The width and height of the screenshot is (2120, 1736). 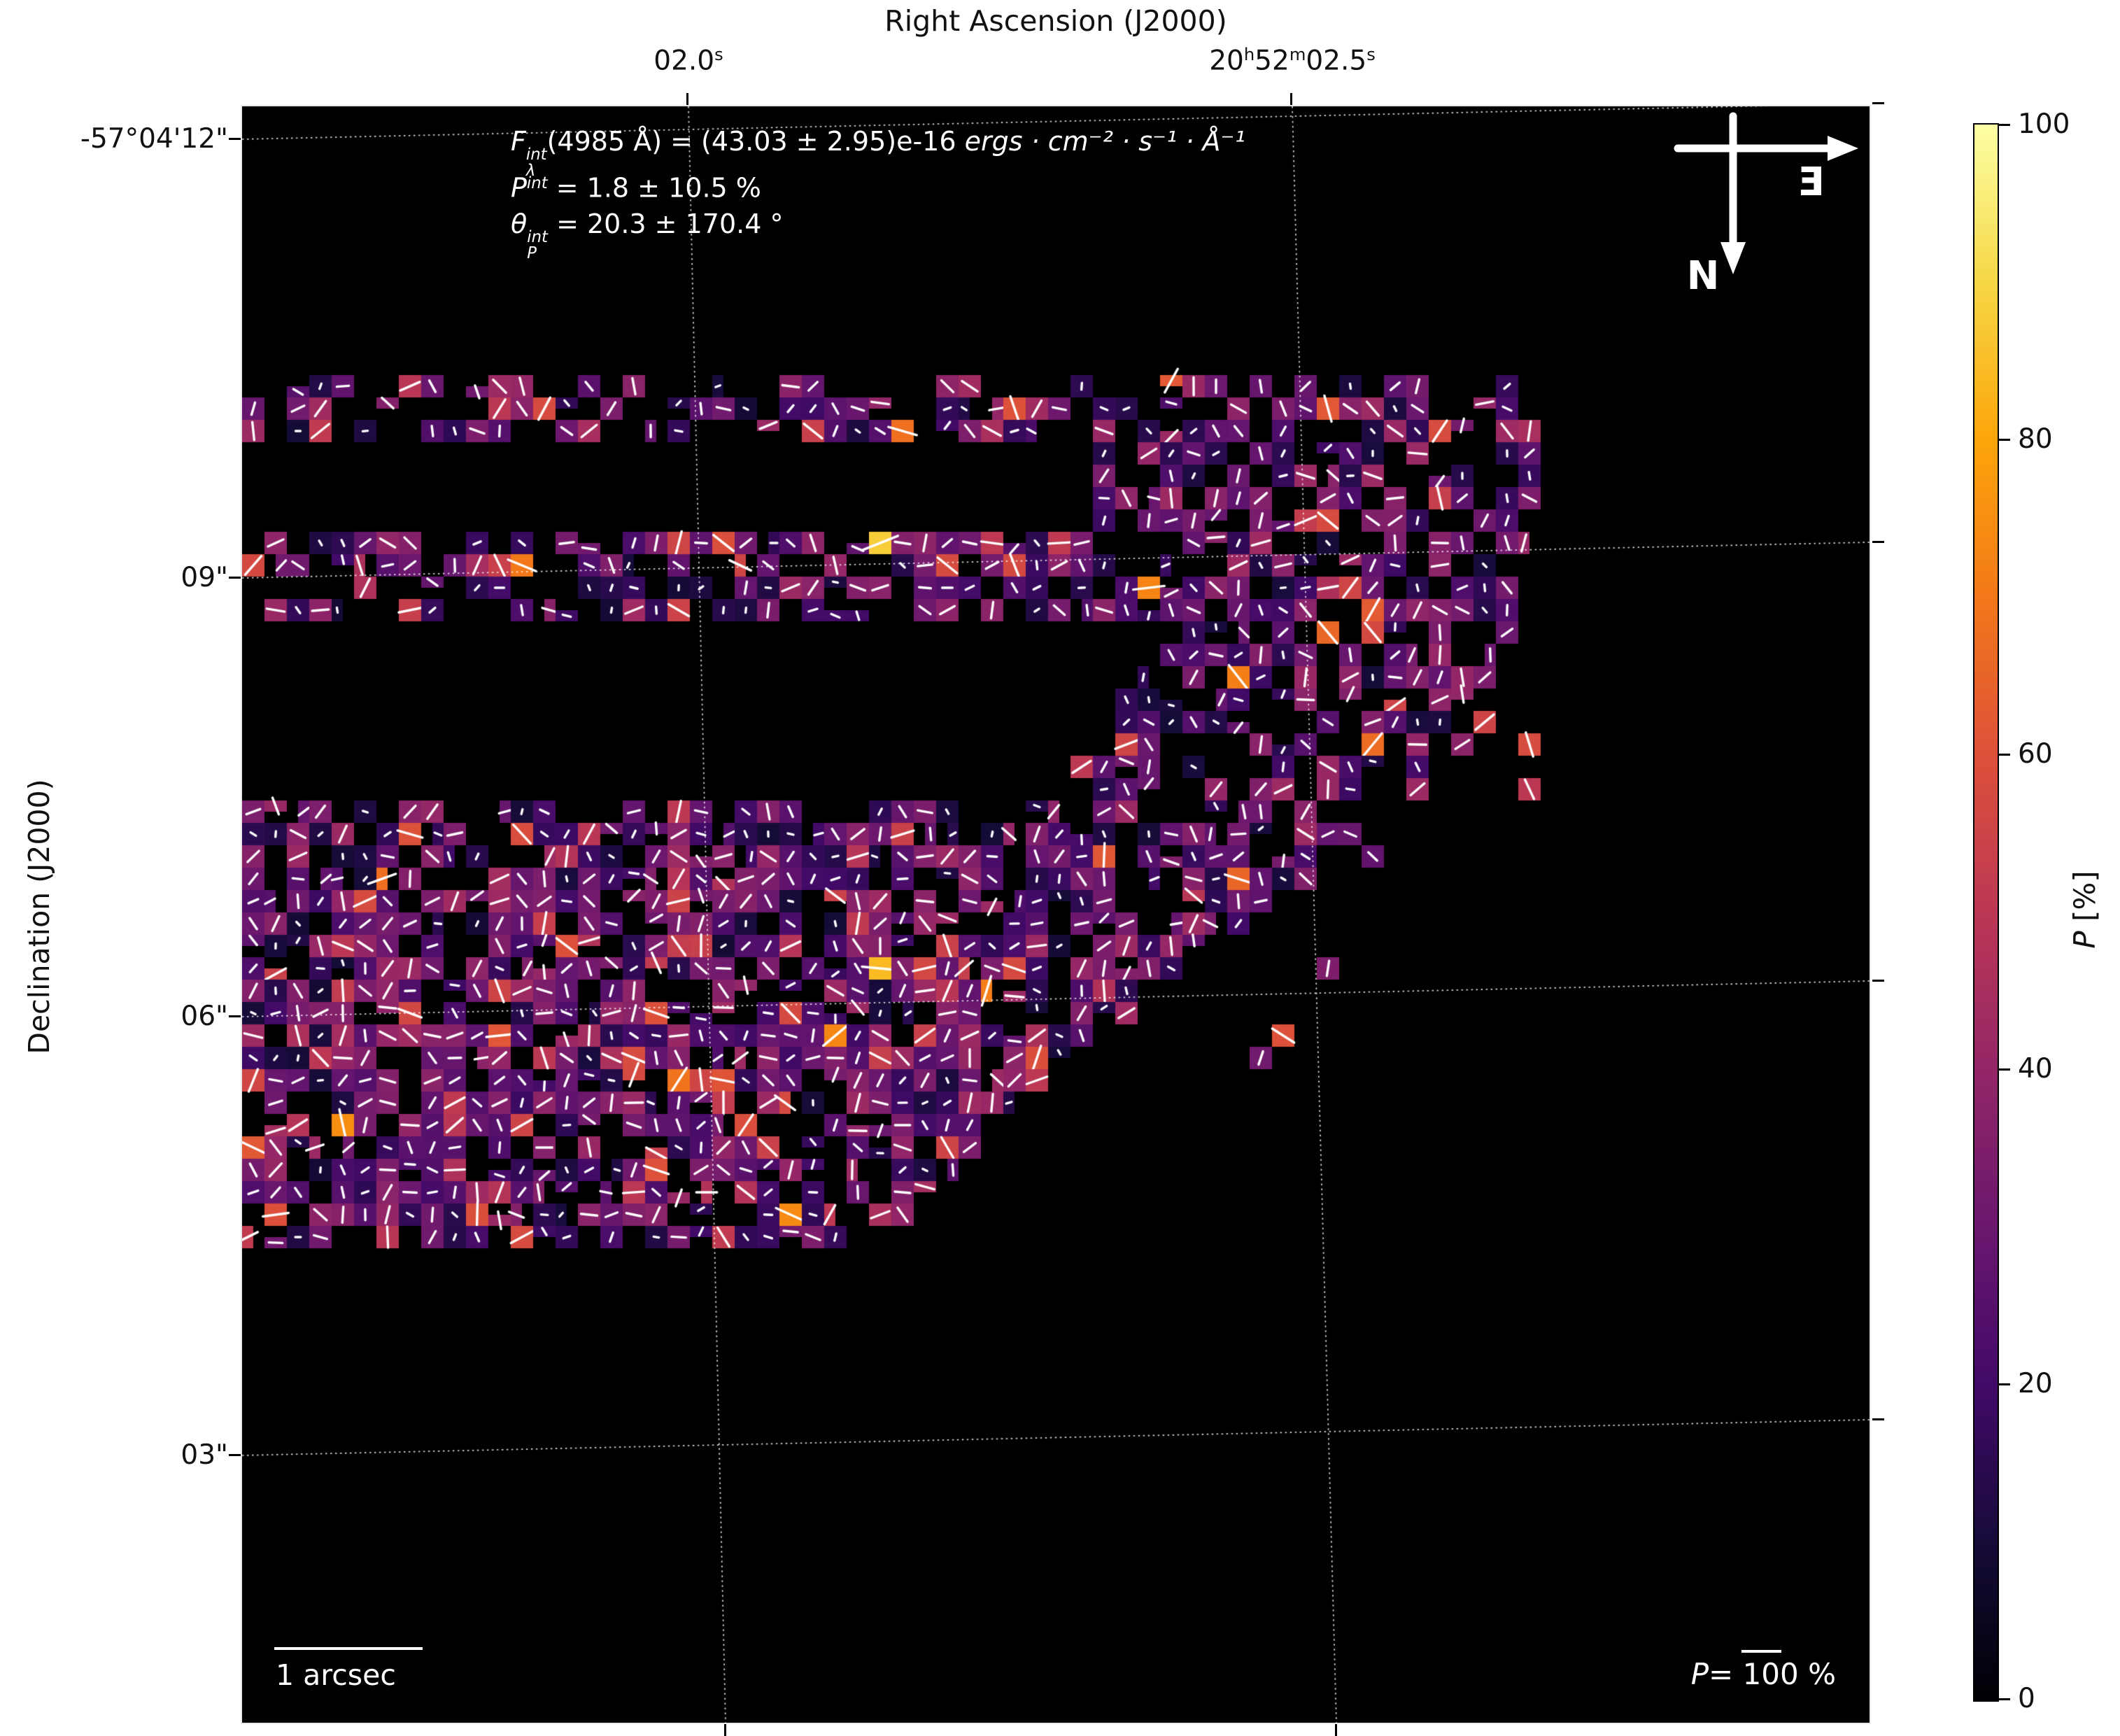 I want to click on x-tick-label-ra2: 20h52m02.5s, so click(x=1292, y=60).